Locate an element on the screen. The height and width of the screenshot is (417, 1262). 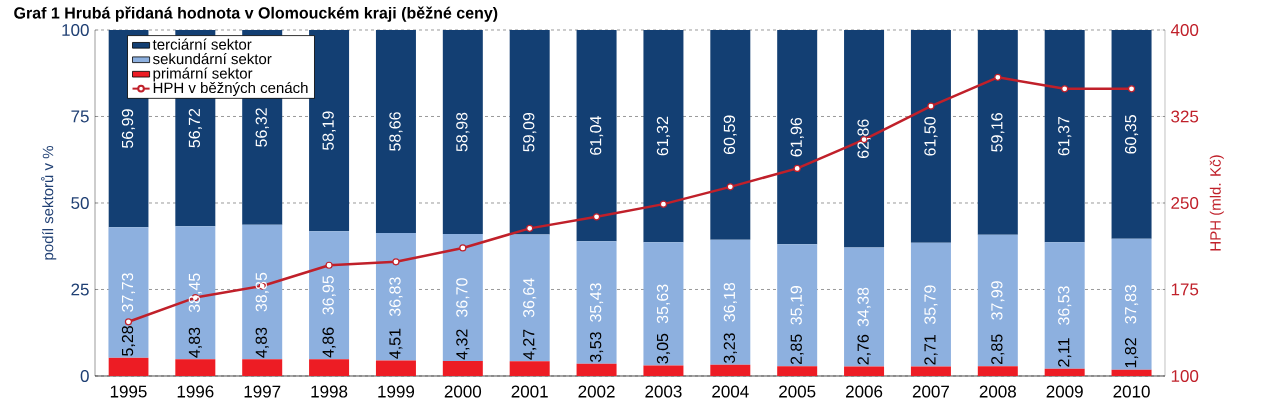
x-tick-label: 2010 is located at coordinates (1131, 391).